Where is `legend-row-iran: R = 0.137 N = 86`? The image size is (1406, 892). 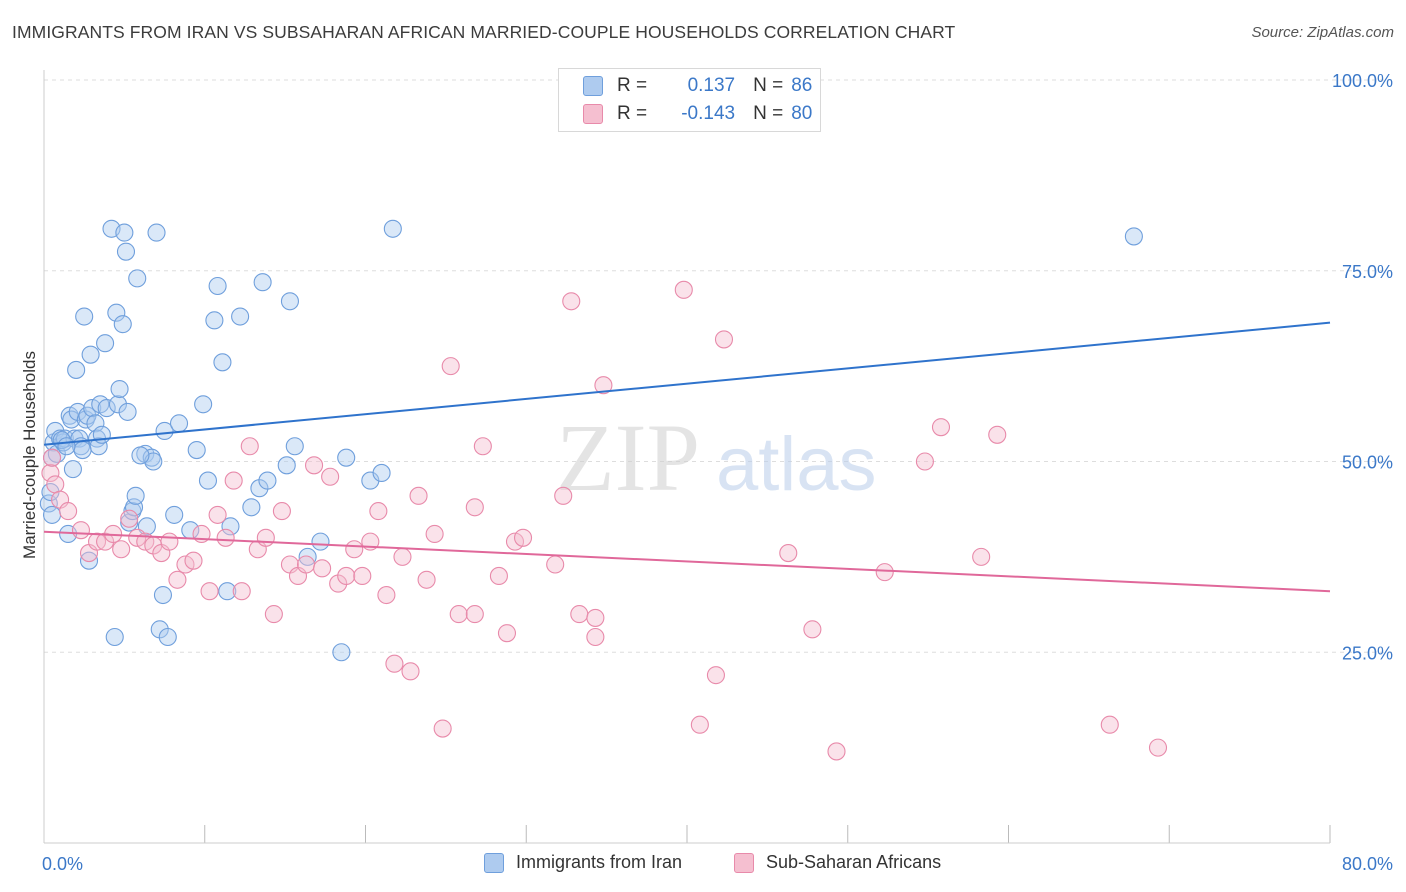 legend-row-iran: R = 0.137 N = 86 is located at coordinates (697, 86).